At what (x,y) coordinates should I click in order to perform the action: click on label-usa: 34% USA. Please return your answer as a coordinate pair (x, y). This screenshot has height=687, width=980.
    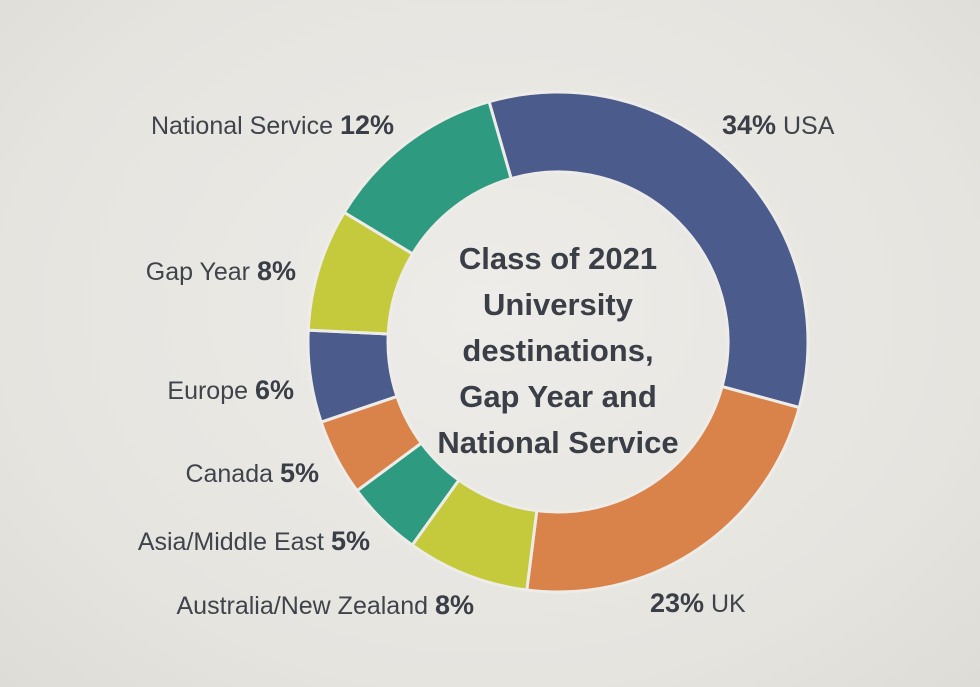
    Looking at the image, I should click on (778, 125).